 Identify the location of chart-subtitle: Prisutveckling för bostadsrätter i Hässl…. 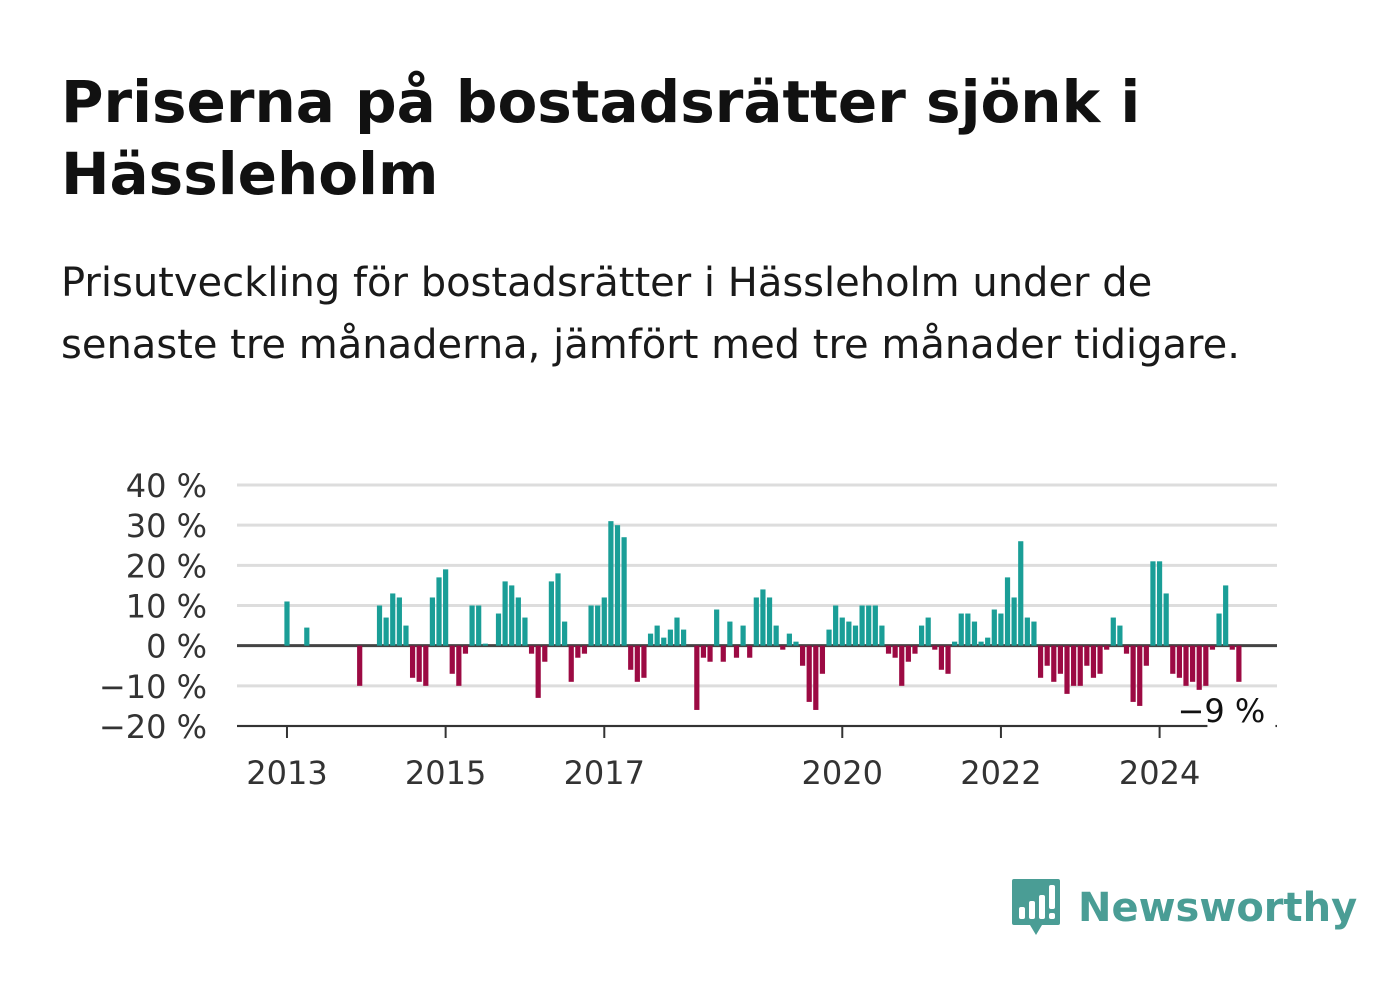
(650, 314).